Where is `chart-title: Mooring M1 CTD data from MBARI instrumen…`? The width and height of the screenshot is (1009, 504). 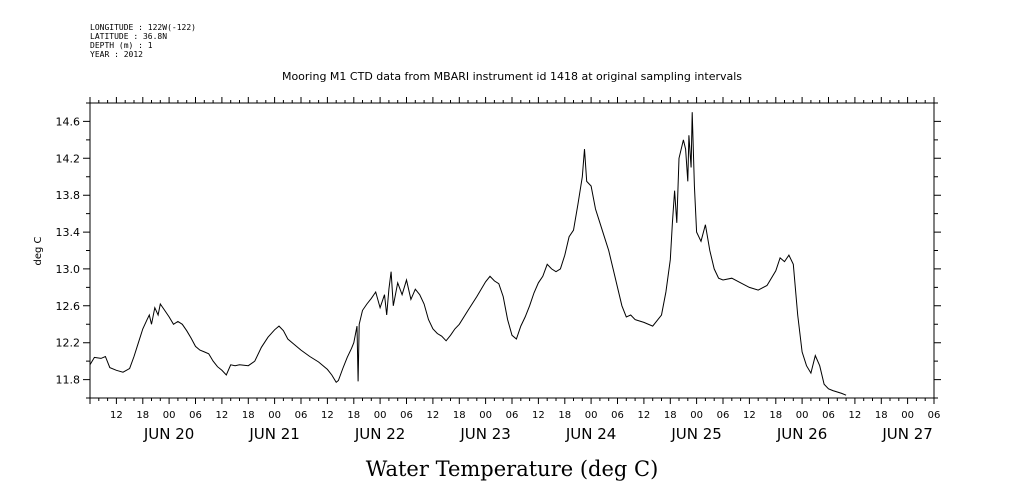
chart-title: Mooring M1 CTD data from MBARI instrumen… is located at coordinates (512, 76).